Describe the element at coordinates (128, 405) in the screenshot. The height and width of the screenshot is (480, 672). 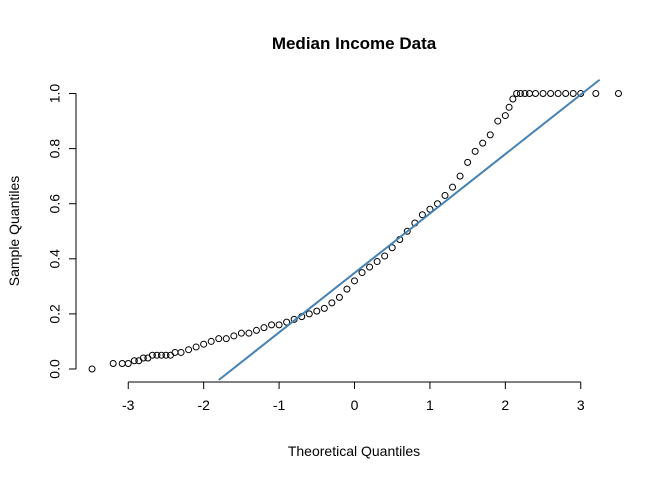
I see `x-tick-label: -3` at that location.